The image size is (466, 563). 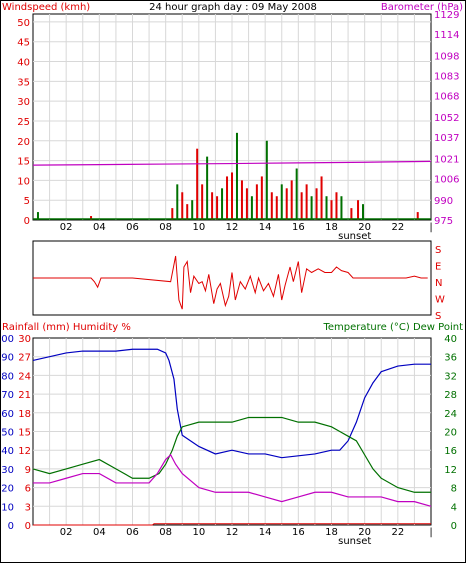 I want to click on rainfall-tick-label: 24, so click(x=24, y=376).